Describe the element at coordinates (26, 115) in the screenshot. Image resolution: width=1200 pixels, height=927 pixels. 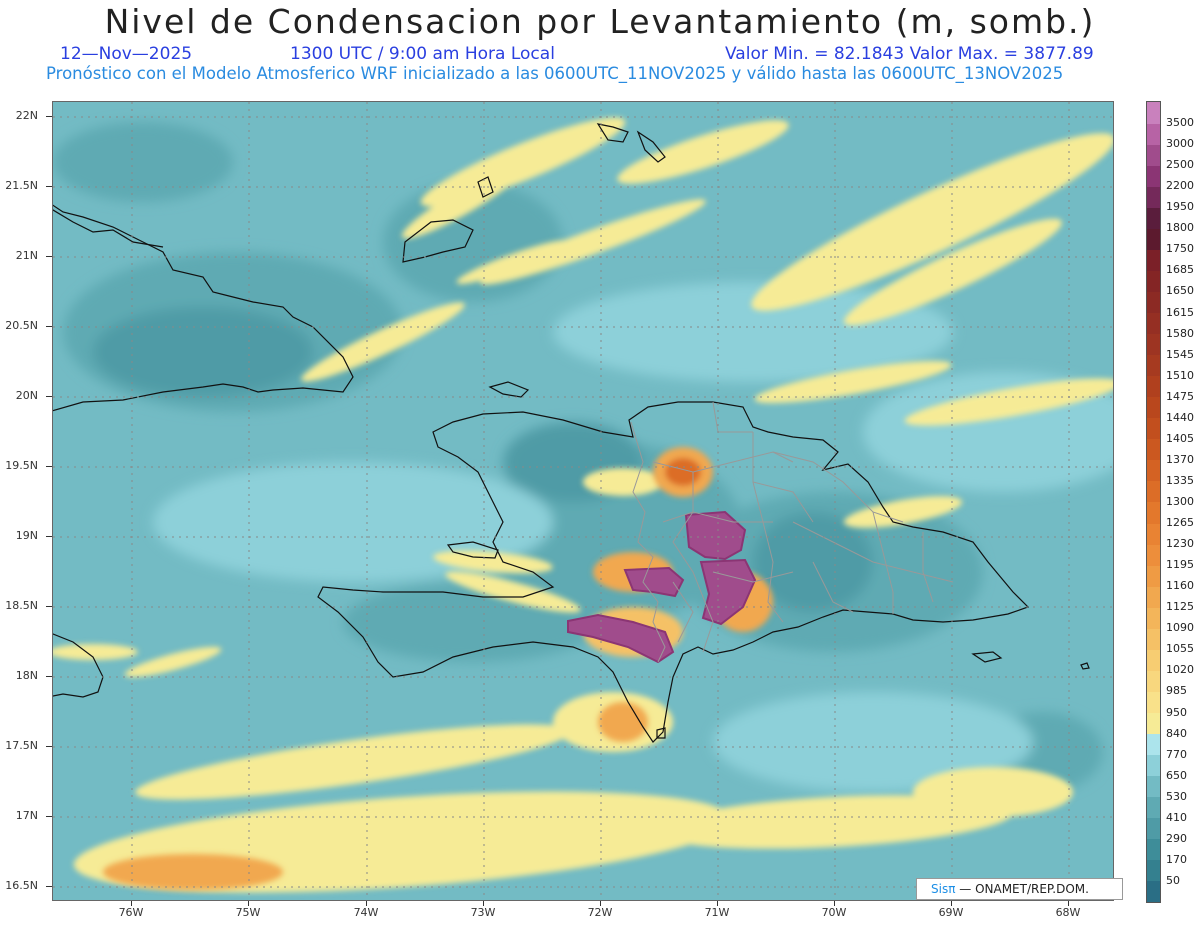
I see `lat-label: 22N` at that location.